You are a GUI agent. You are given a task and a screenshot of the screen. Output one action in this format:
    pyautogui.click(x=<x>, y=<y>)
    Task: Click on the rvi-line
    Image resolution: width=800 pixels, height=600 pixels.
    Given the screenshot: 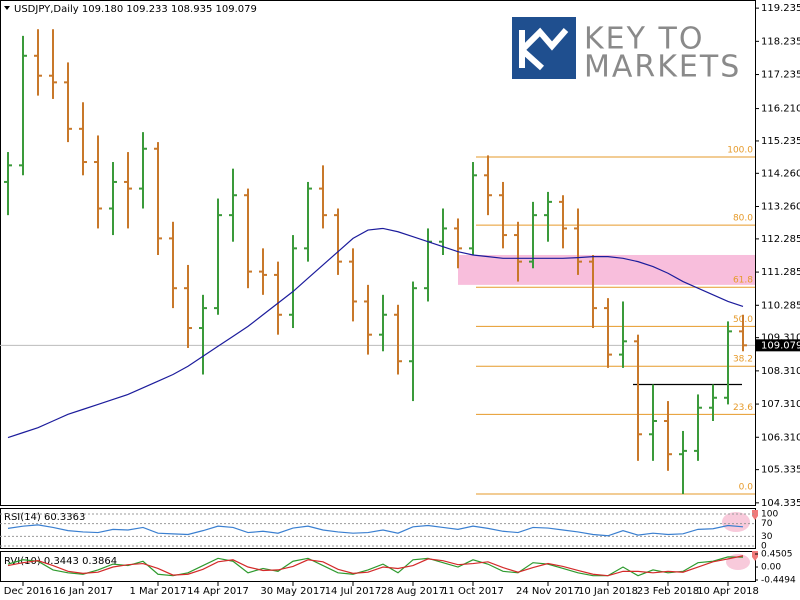 What is the action you would take?
    pyautogui.click(x=375, y=566)
    